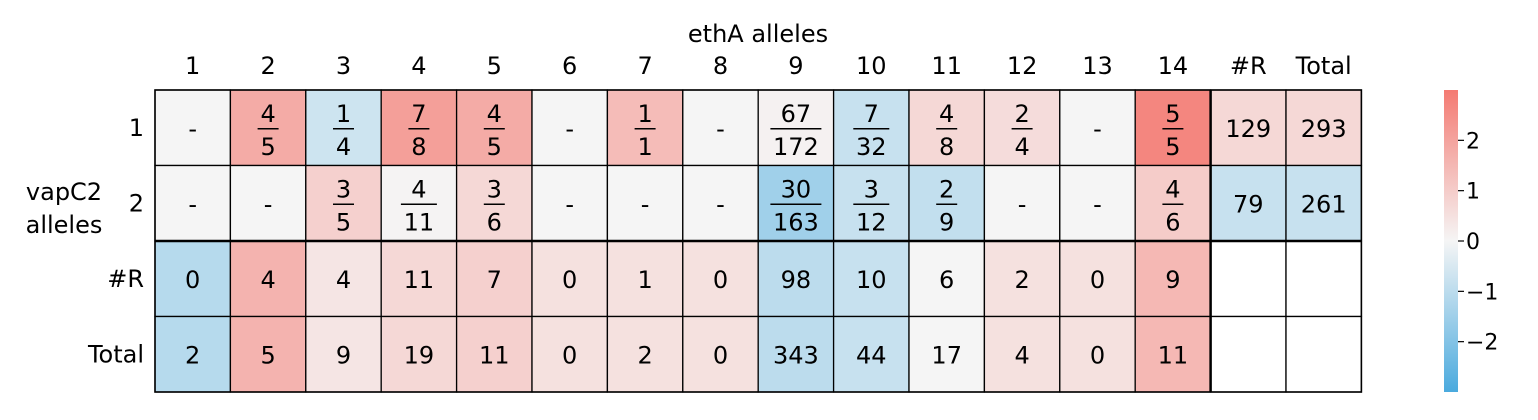 The width and height of the screenshot is (1538, 420). What do you see at coordinates (193, 354) in the screenshot?
I see `heatmap-cell: 2` at bounding box center [193, 354].